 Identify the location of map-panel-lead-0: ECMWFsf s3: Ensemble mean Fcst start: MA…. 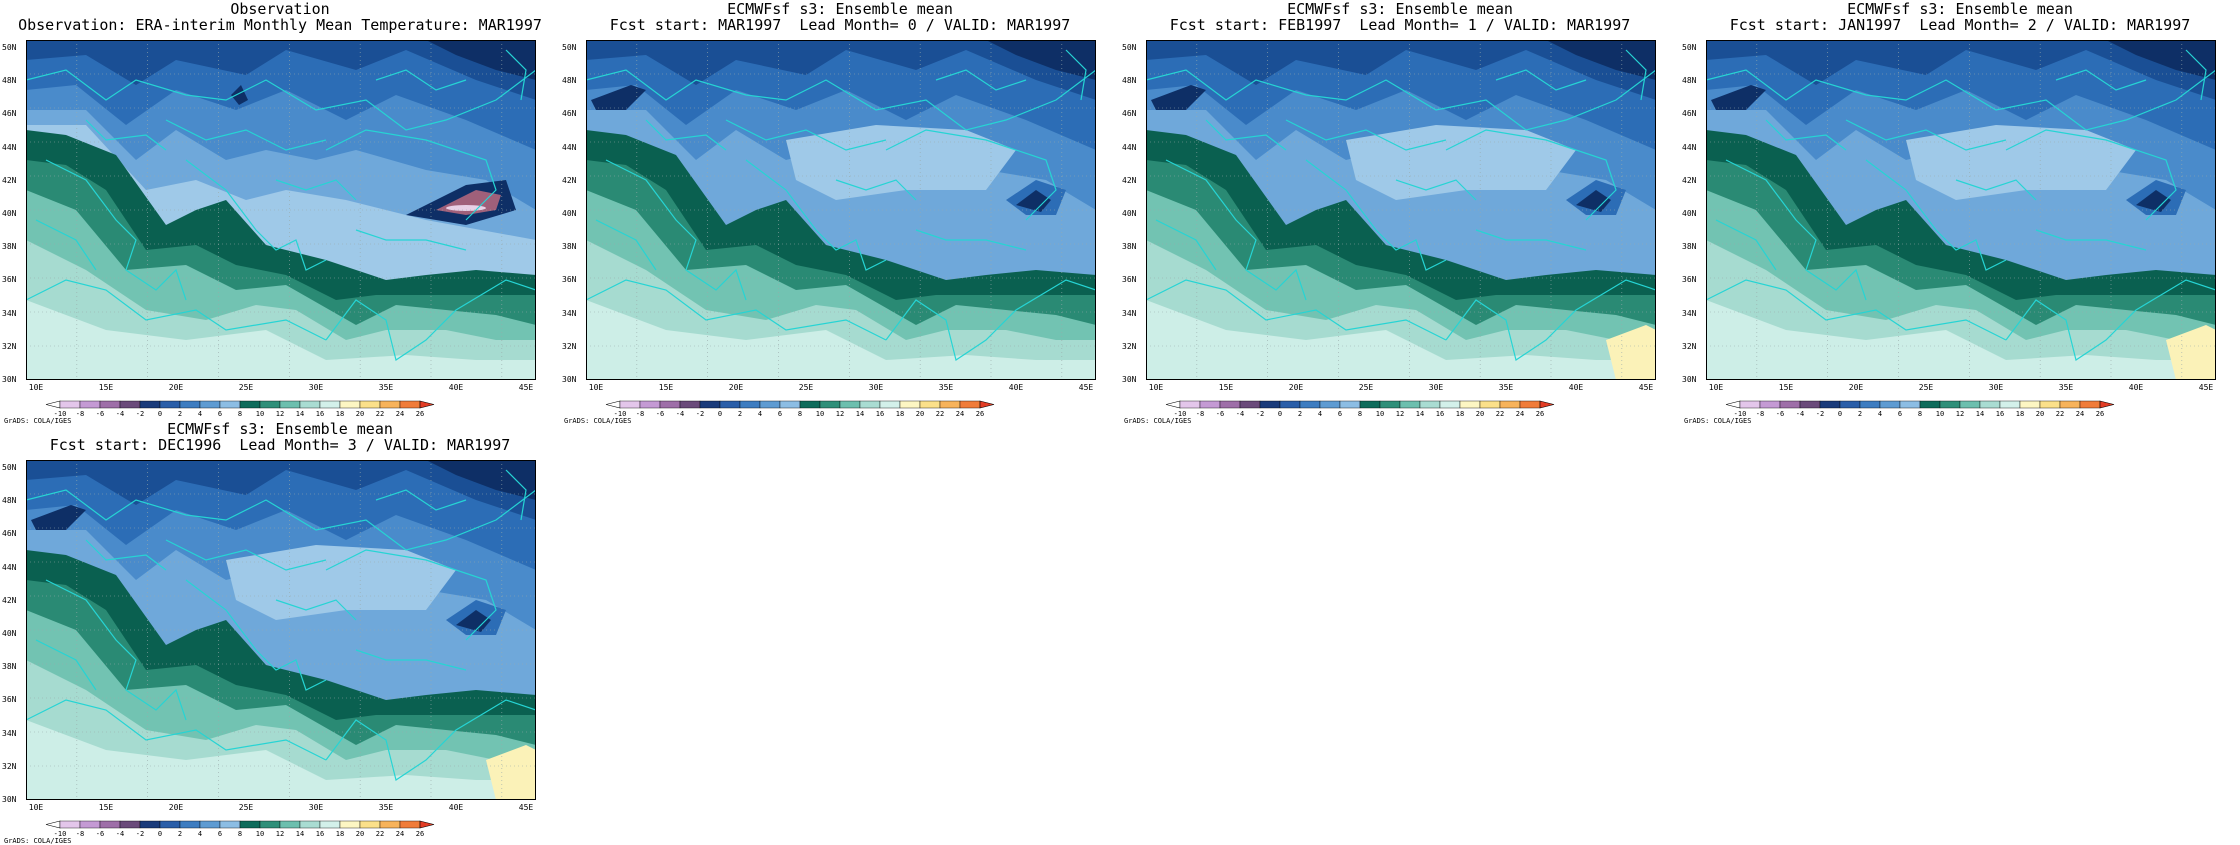
(840, 212).